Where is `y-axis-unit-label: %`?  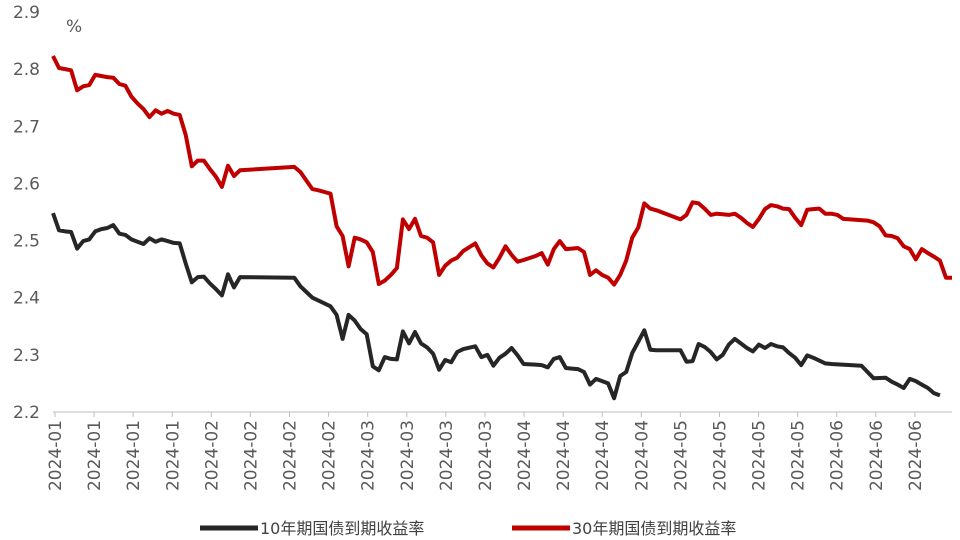 y-axis-unit-label: % is located at coordinates (74, 27).